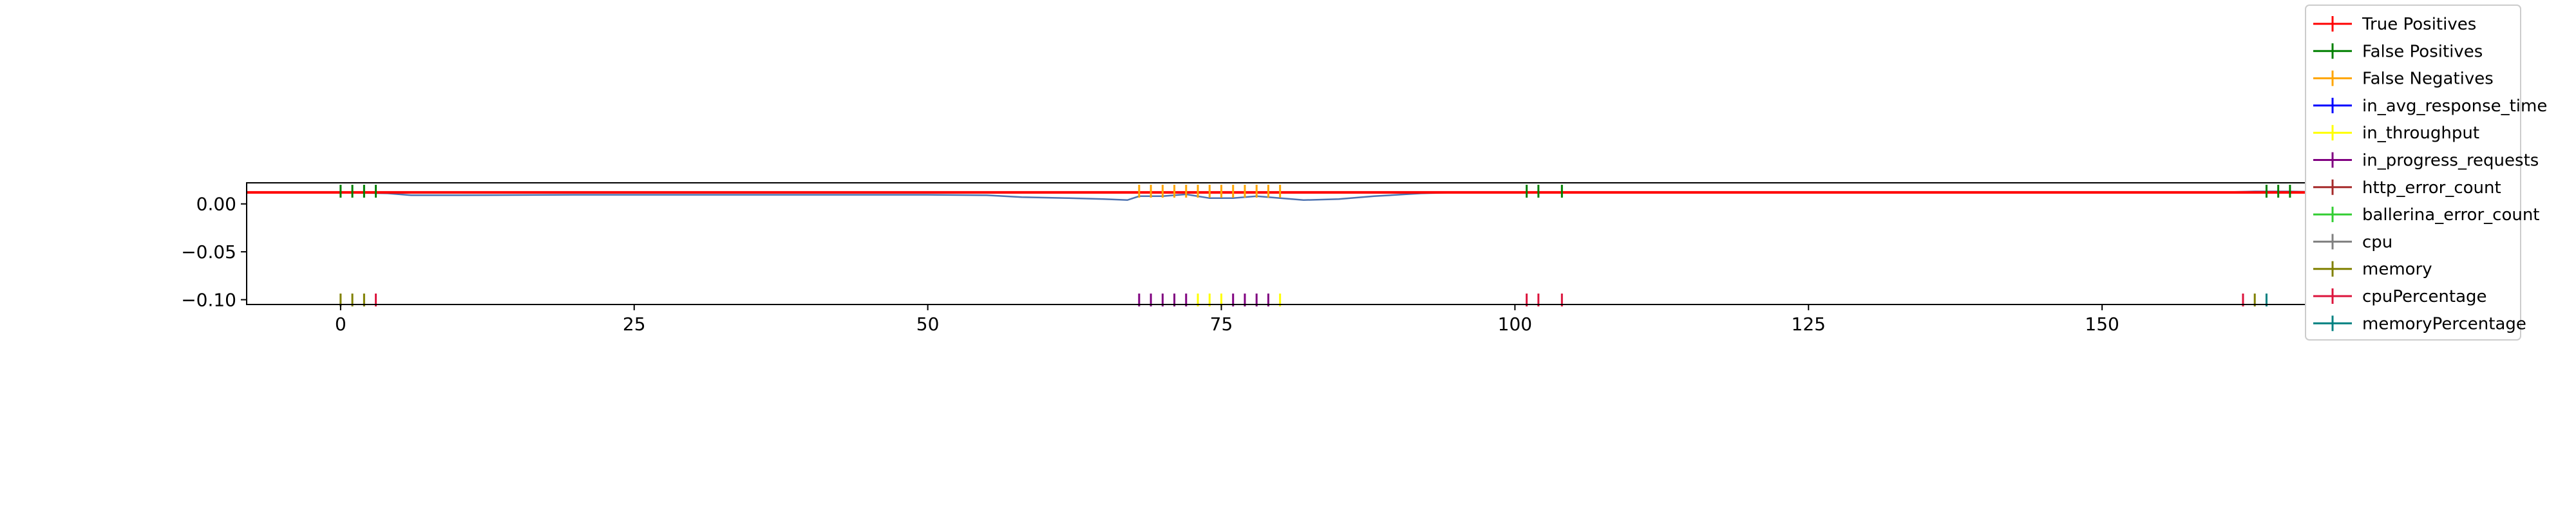 Image resolution: width=2576 pixels, height=515 pixels. What do you see at coordinates (1809, 324) in the screenshot?
I see `x-tick-label: 125` at bounding box center [1809, 324].